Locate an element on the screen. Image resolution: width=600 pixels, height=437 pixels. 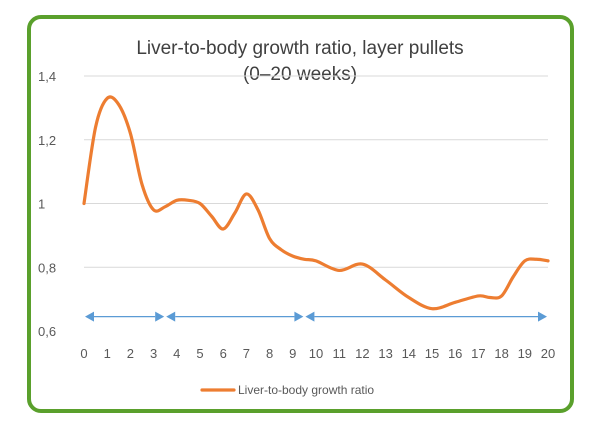
y-tick-label: 1 is located at coordinates (41, 204).